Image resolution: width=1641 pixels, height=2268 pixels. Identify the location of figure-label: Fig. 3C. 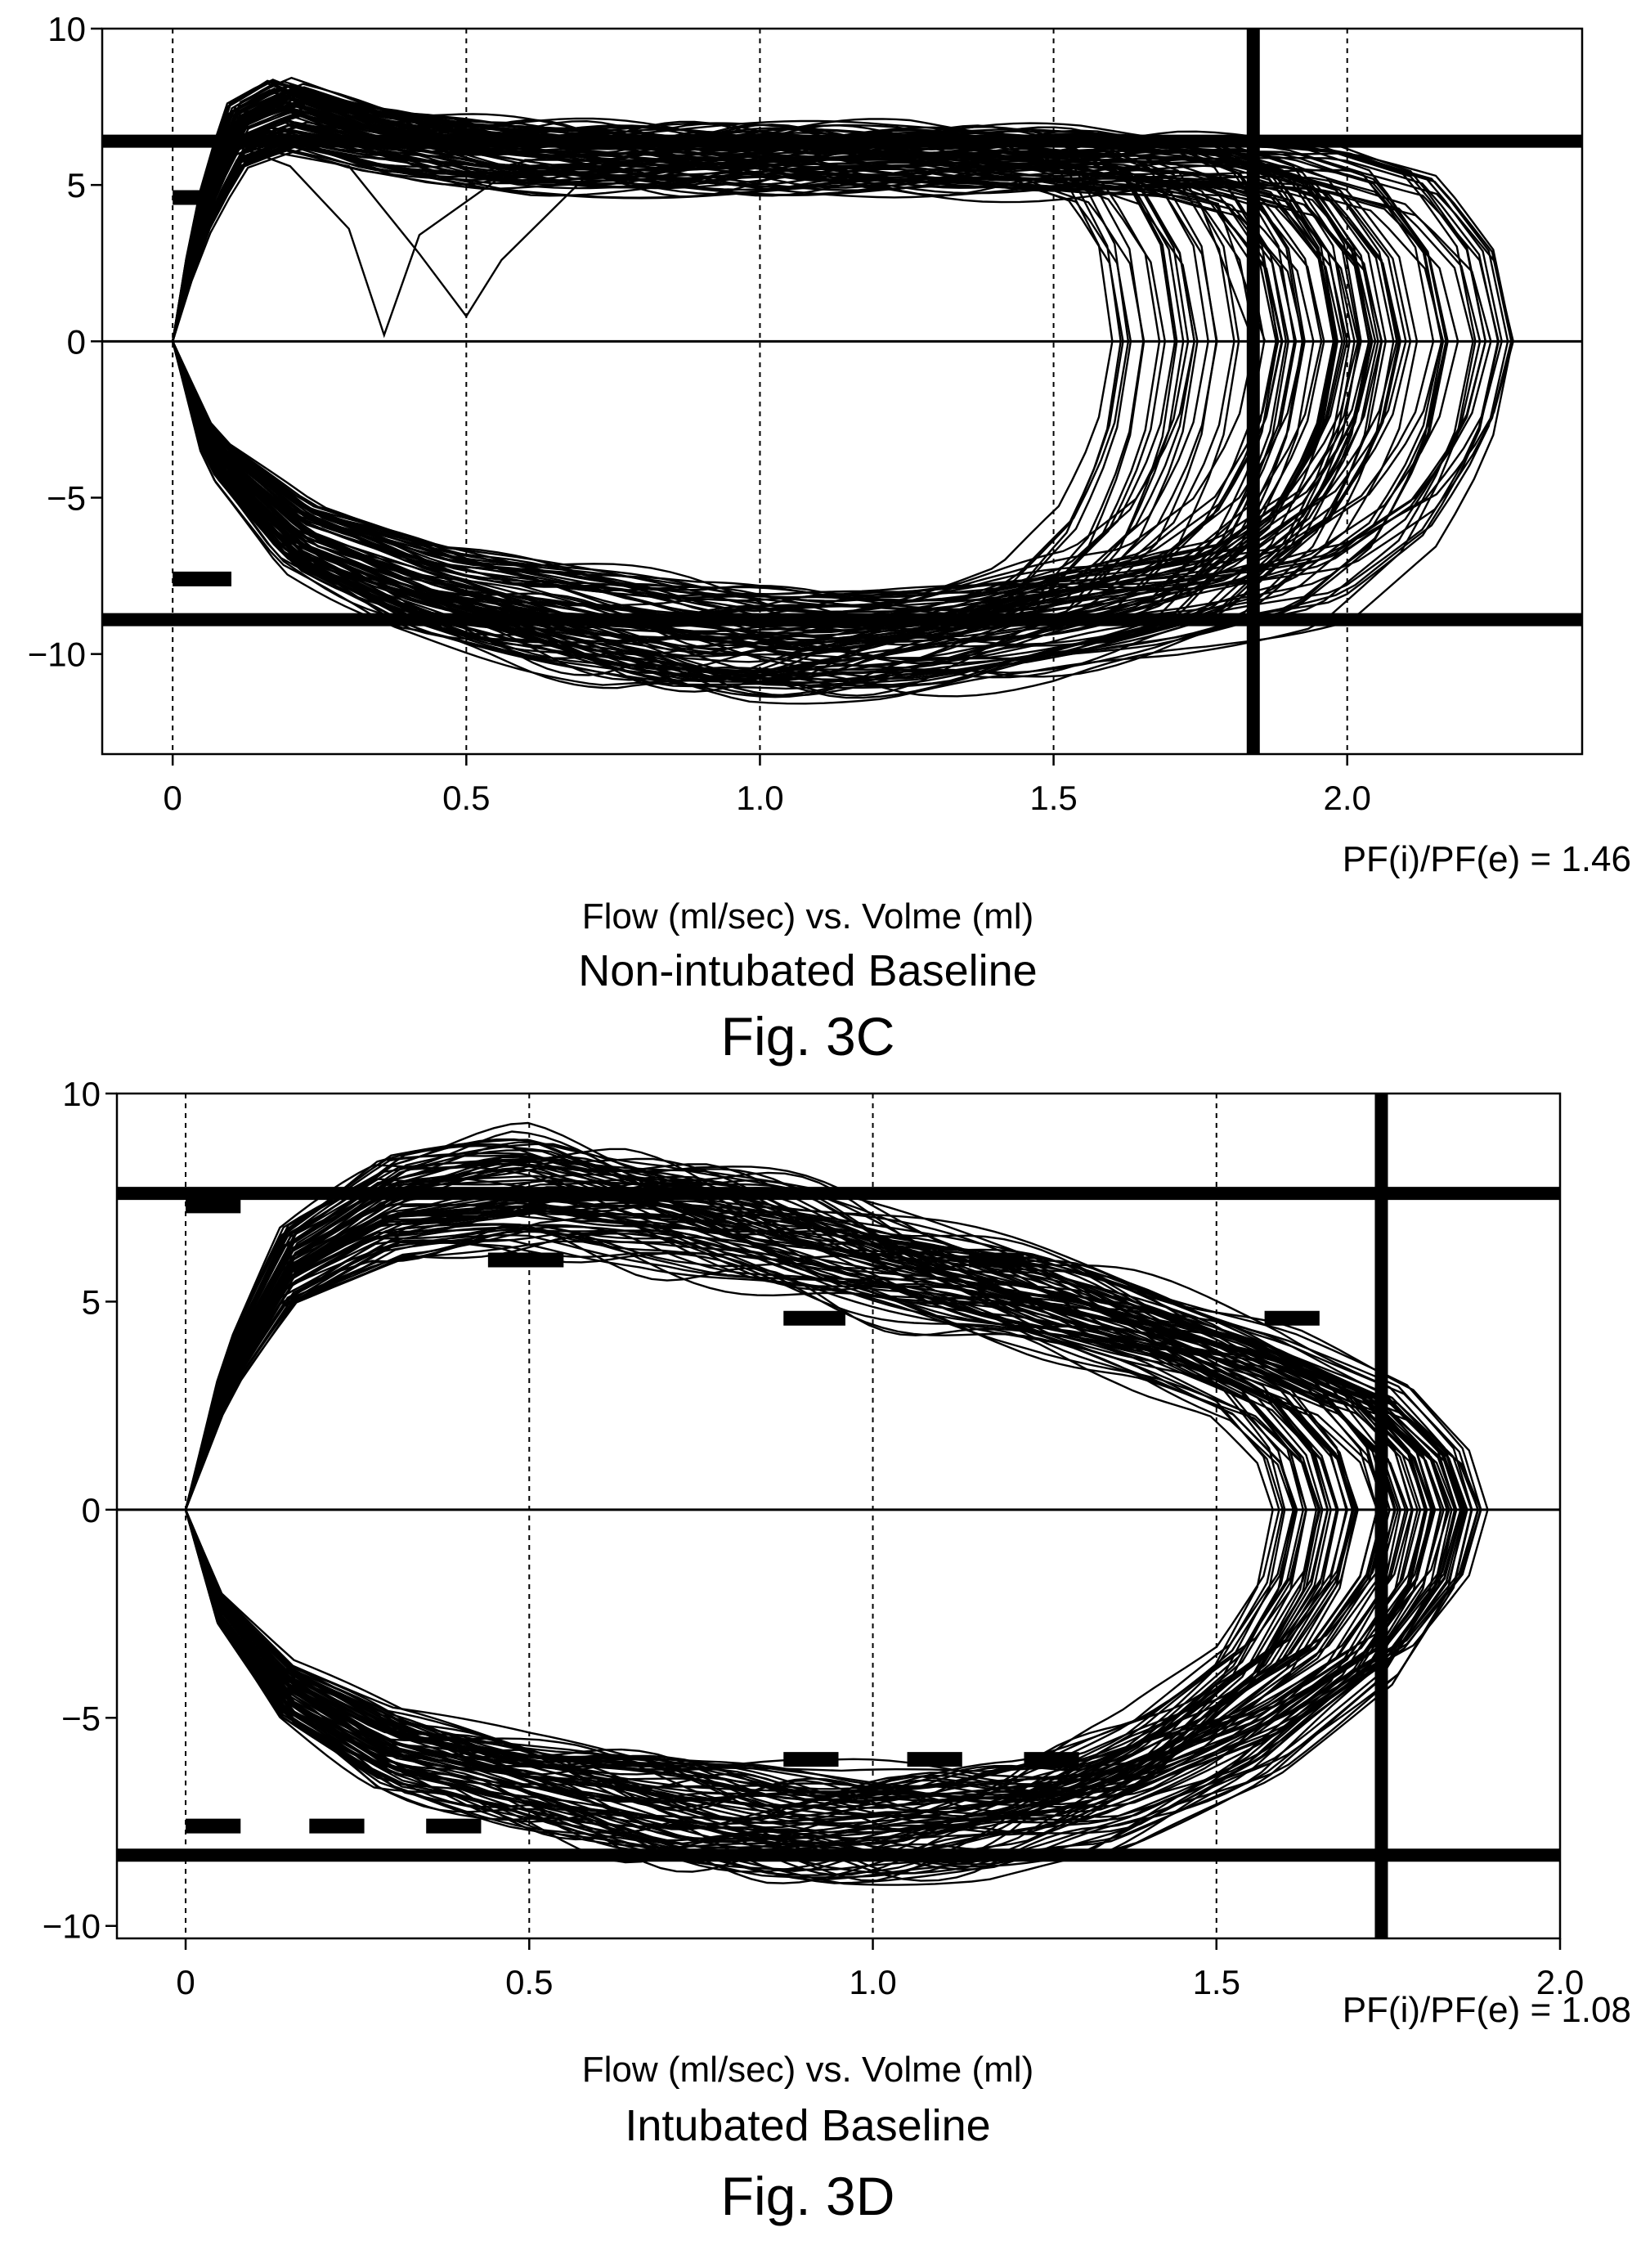
(808, 1036).